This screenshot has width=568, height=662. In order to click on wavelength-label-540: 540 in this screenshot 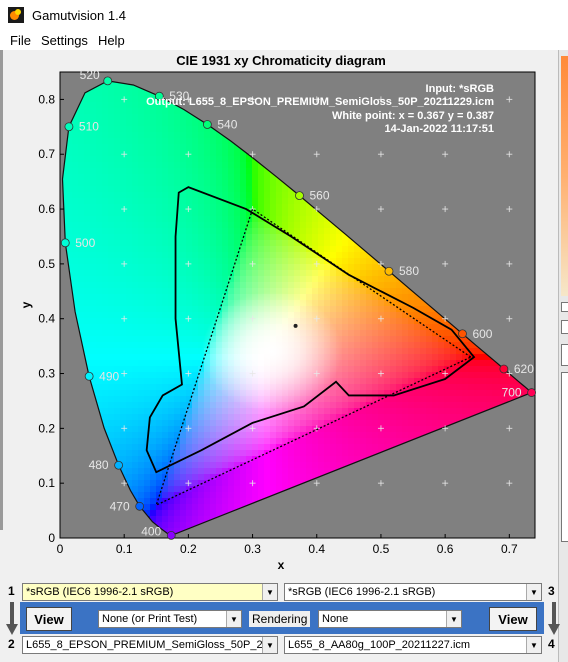, I will do `click(227, 124)`.